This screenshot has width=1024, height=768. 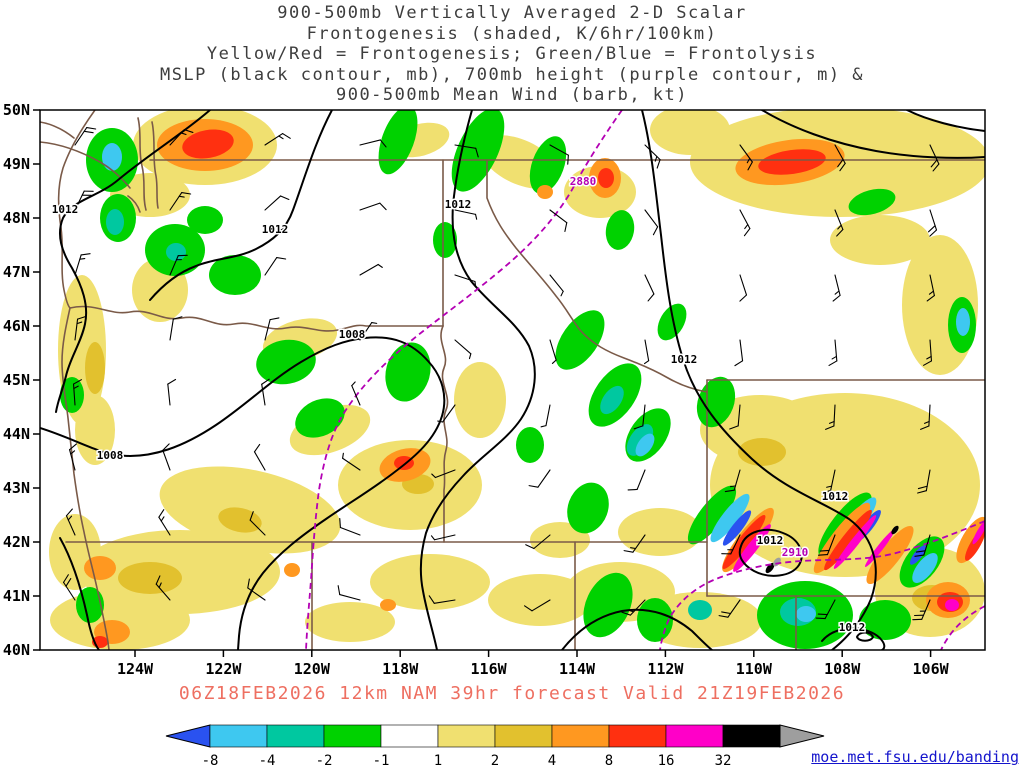 What do you see at coordinates (16, 650) in the screenshot?
I see `lat-label: 40N` at bounding box center [16, 650].